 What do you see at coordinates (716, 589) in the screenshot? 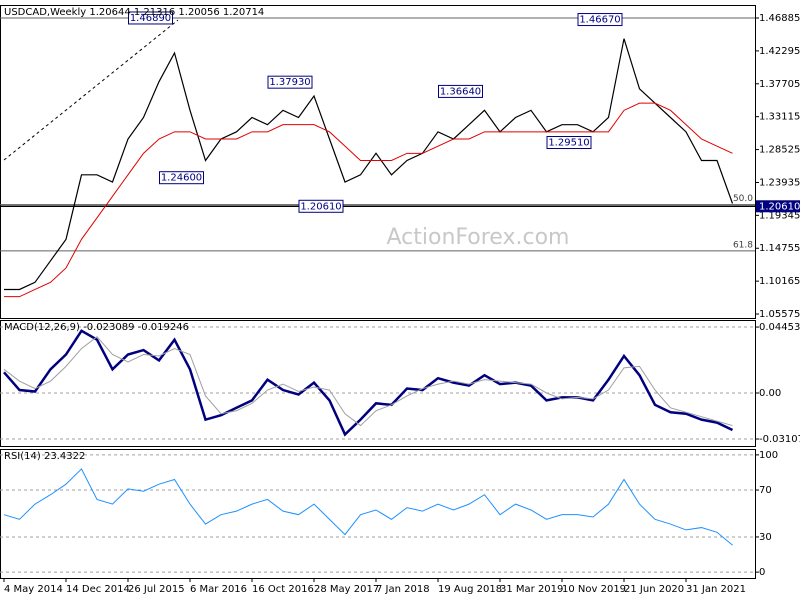
I see `x-tick-label: 31 Jan 2021` at bounding box center [716, 589].